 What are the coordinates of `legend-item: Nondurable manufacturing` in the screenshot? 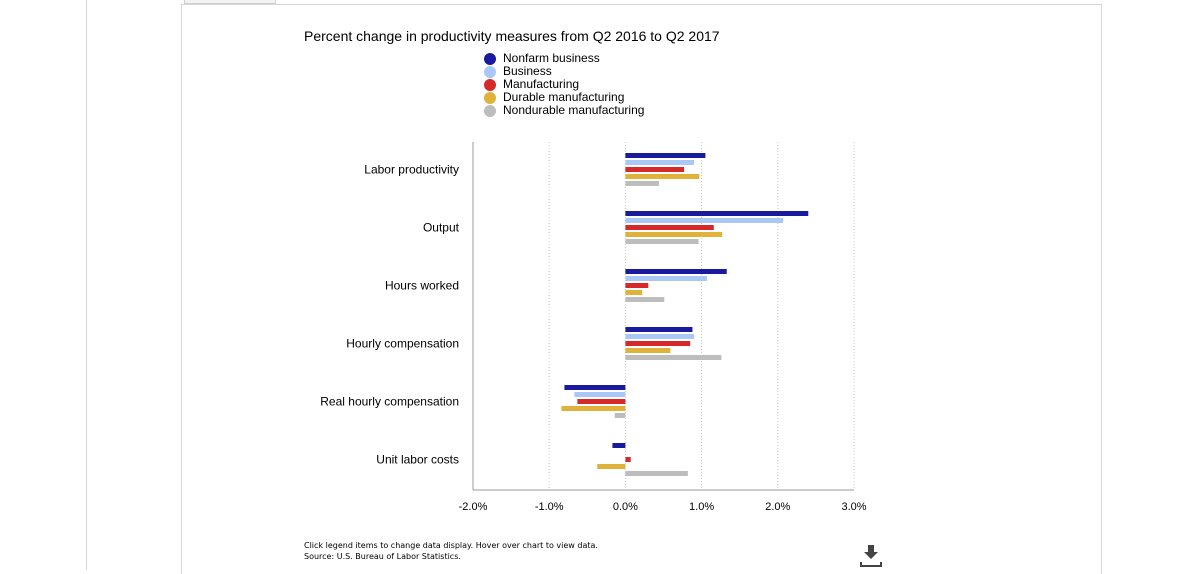 It's located at (564, 110).